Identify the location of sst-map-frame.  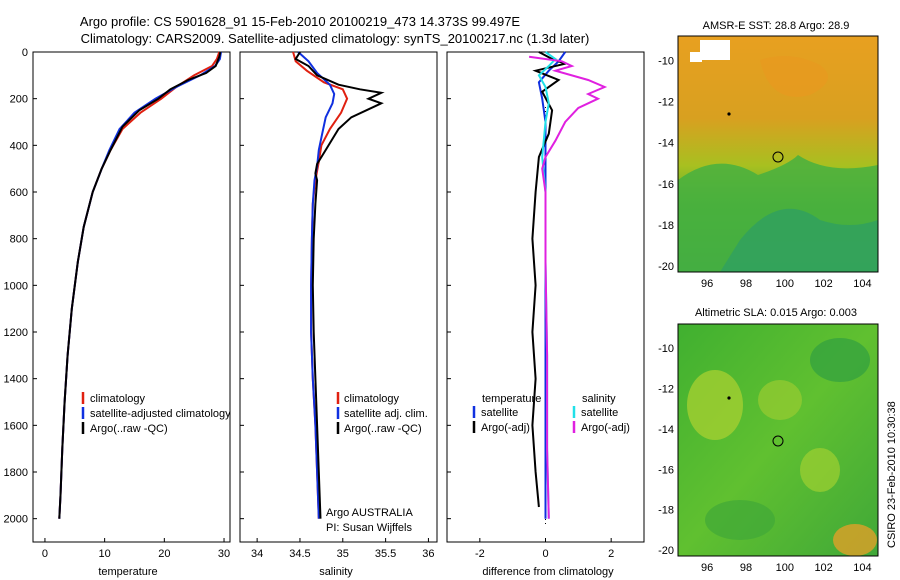
(778, 154).